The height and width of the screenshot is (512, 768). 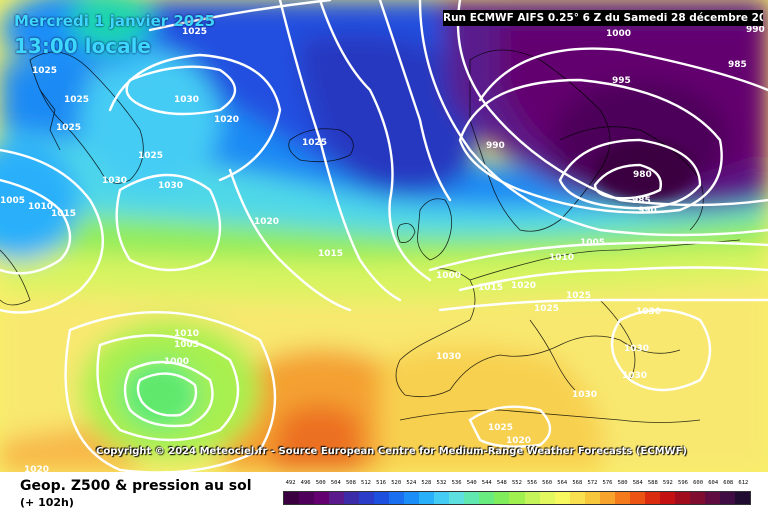 I want to click on scale-value: 520, so click(x=396, y=483).